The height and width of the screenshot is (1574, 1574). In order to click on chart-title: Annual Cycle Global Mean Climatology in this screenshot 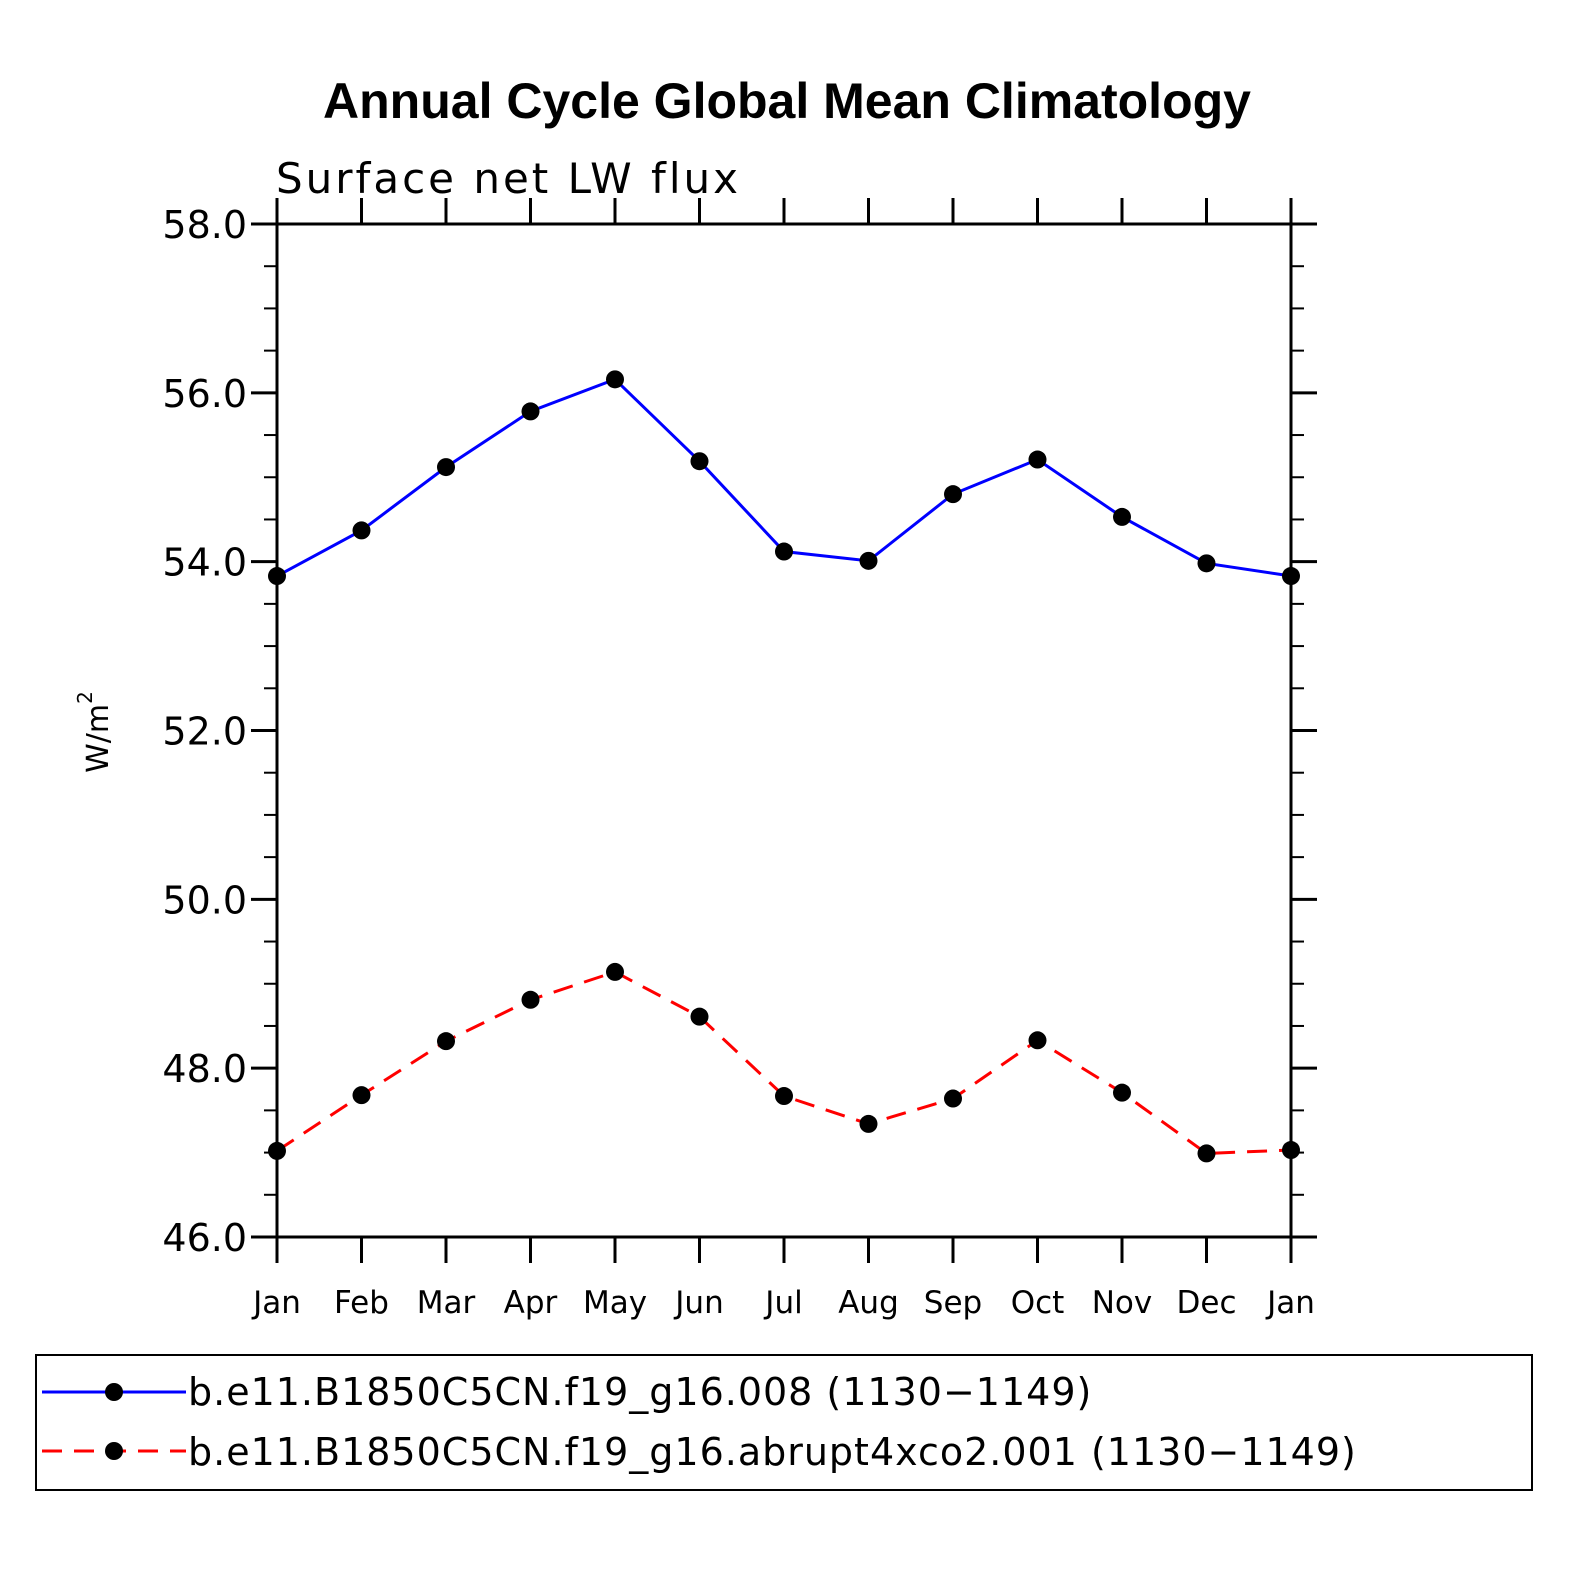, I will do `click(787, 101)`.